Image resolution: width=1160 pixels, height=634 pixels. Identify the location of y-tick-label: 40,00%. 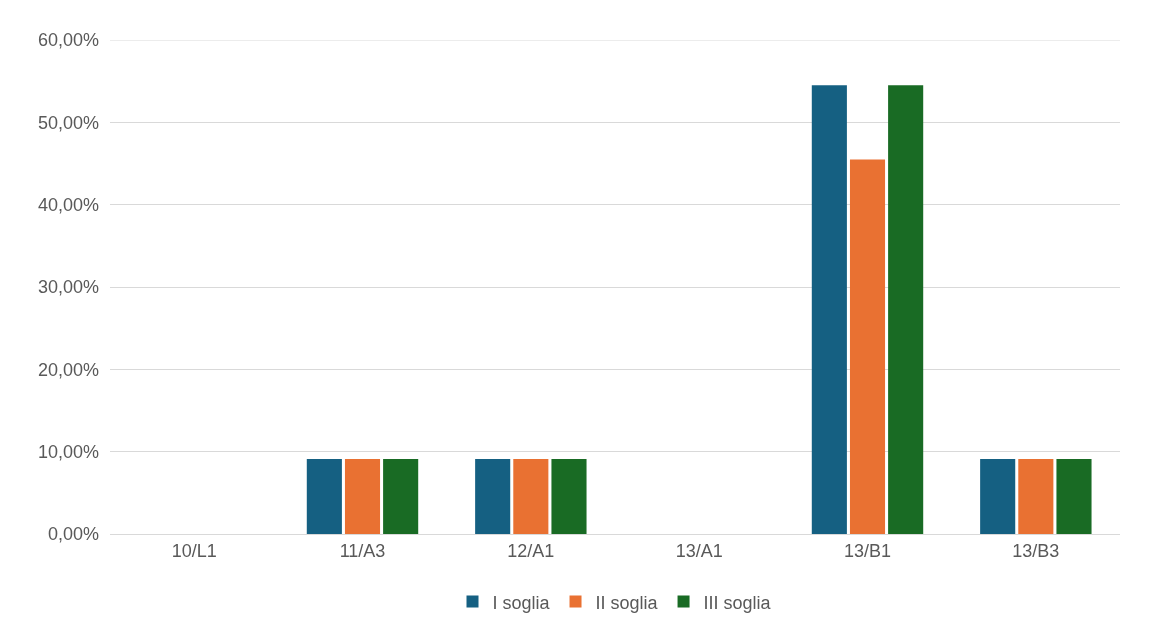
(68, 204).